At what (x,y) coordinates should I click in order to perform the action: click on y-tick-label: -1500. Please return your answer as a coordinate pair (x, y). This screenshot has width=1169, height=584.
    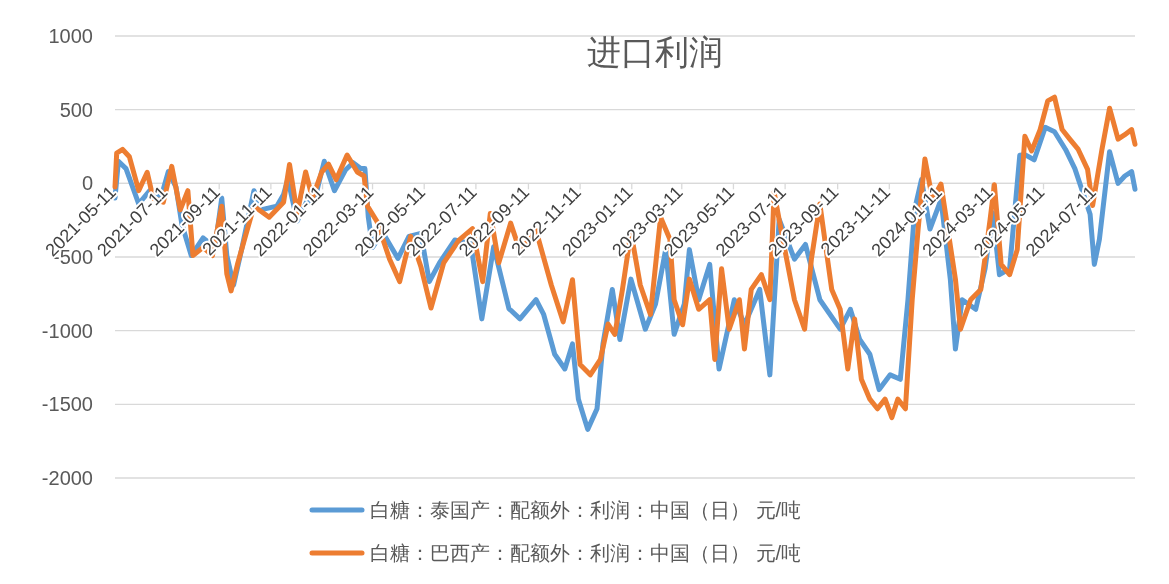
    Looking at the image, I should click on (67, 404).